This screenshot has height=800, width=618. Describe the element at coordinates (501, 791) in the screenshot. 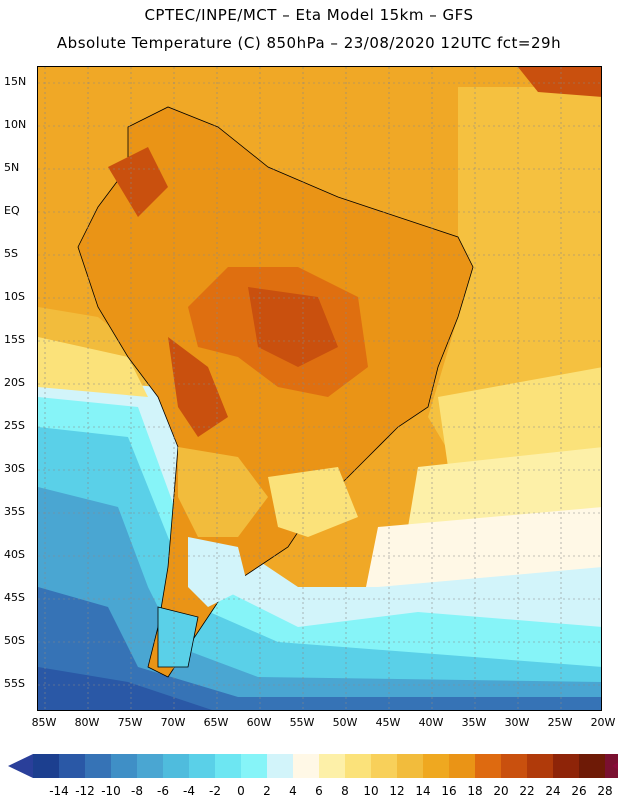

I see `colorbar-tick-label: 20` at that location.